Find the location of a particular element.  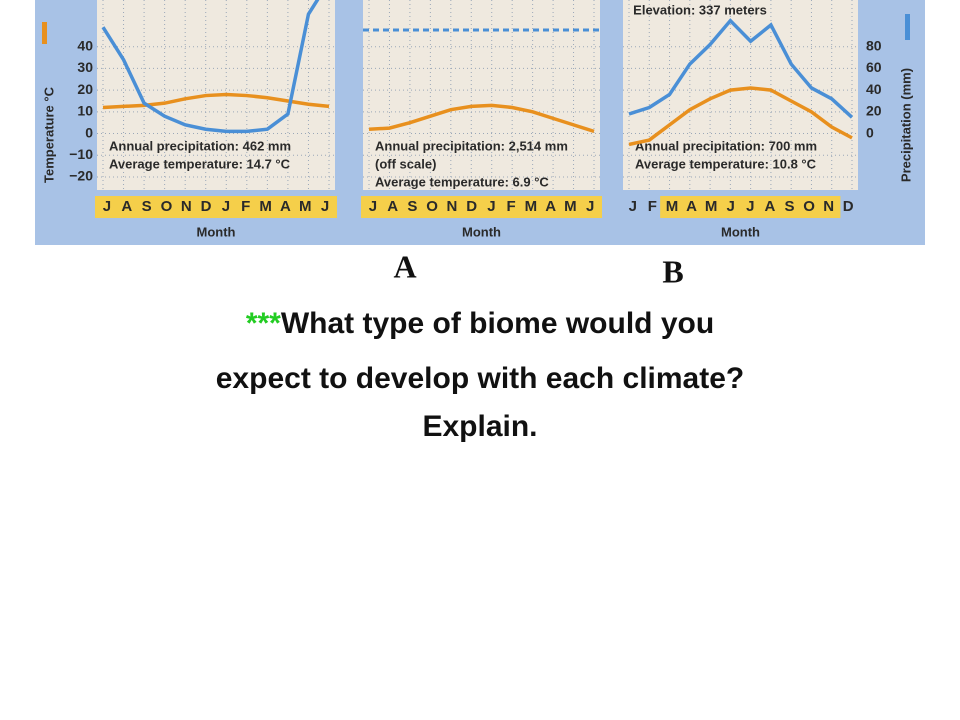

question-line: ***What type of biome would you is located at coordinates (480, 323).